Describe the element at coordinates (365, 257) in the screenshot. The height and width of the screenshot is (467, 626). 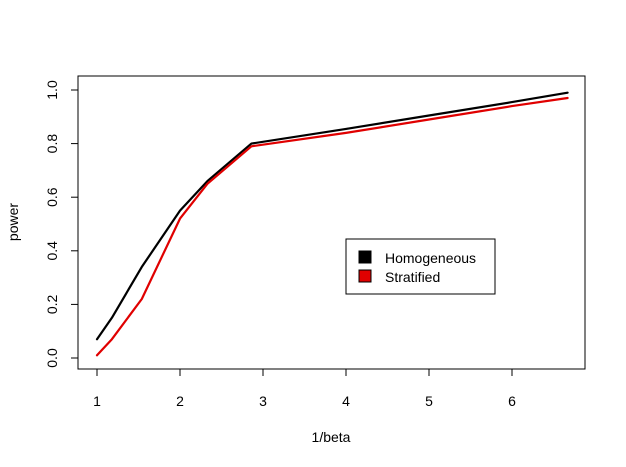
I see `legend-swatch-homogeneous` at that location.